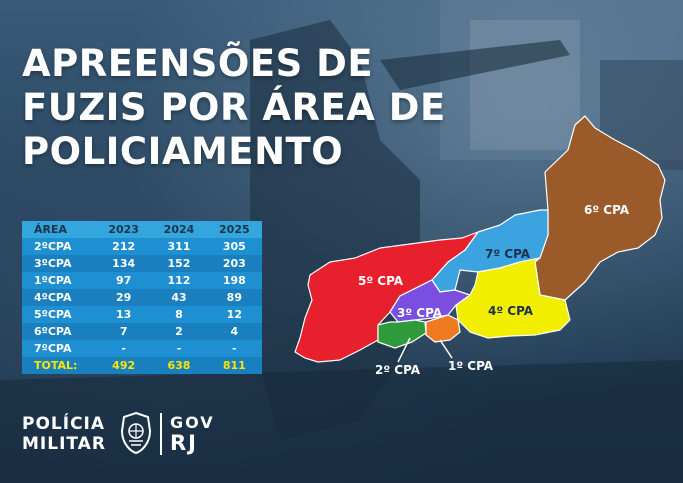 This screenshot has height=483, width=683. Describe the element at coordinates (234, 263) in the screenshot. I see `value-2025: 203` at that location.